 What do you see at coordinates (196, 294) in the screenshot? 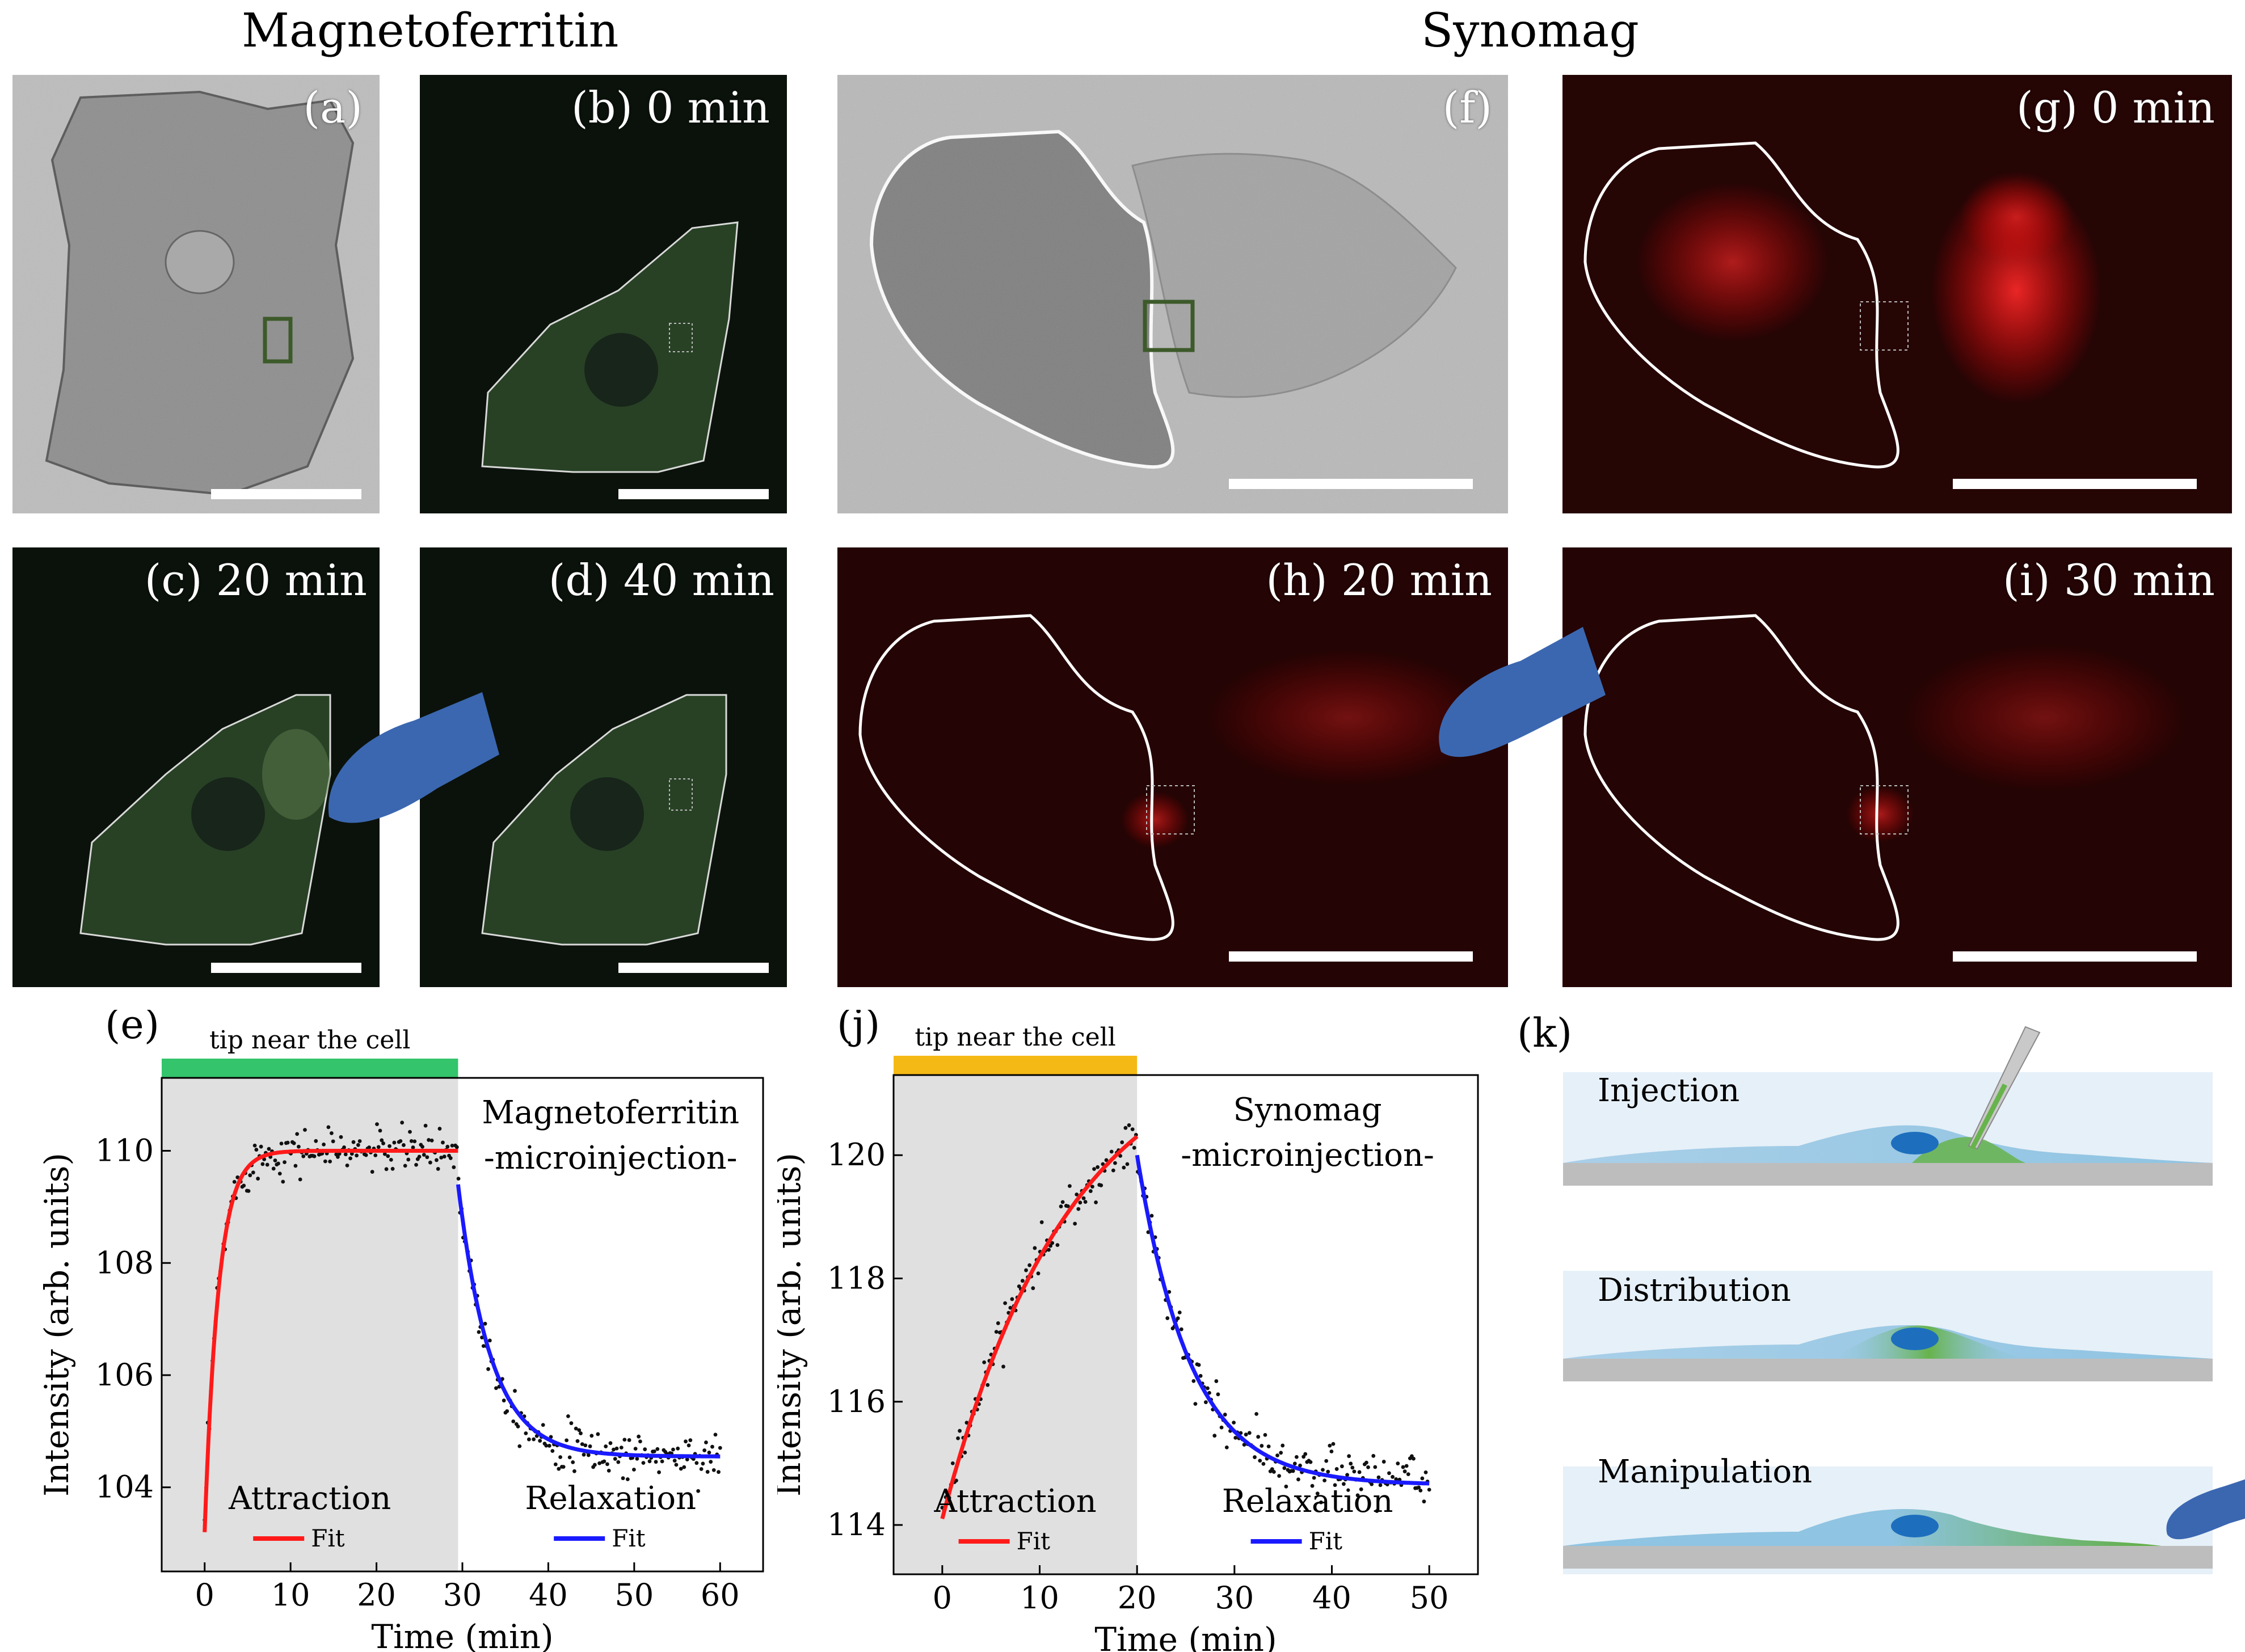
I see `panel-a-phase-contrast: (a)` at bounding box center [196, 294].